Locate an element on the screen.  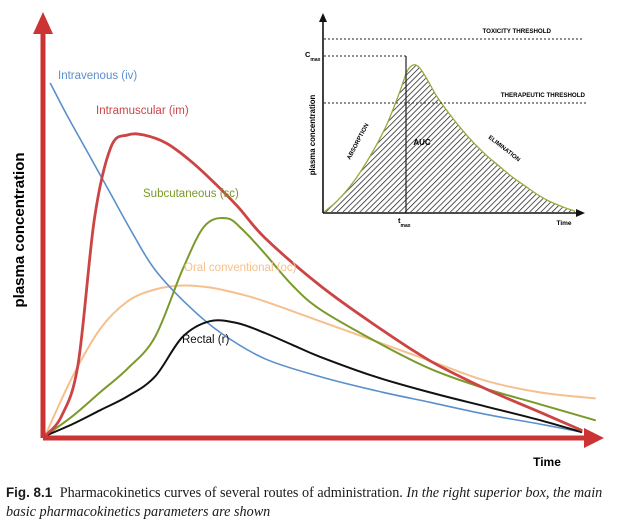
main-x-axis-arrow is located at coordinates (594, 438).